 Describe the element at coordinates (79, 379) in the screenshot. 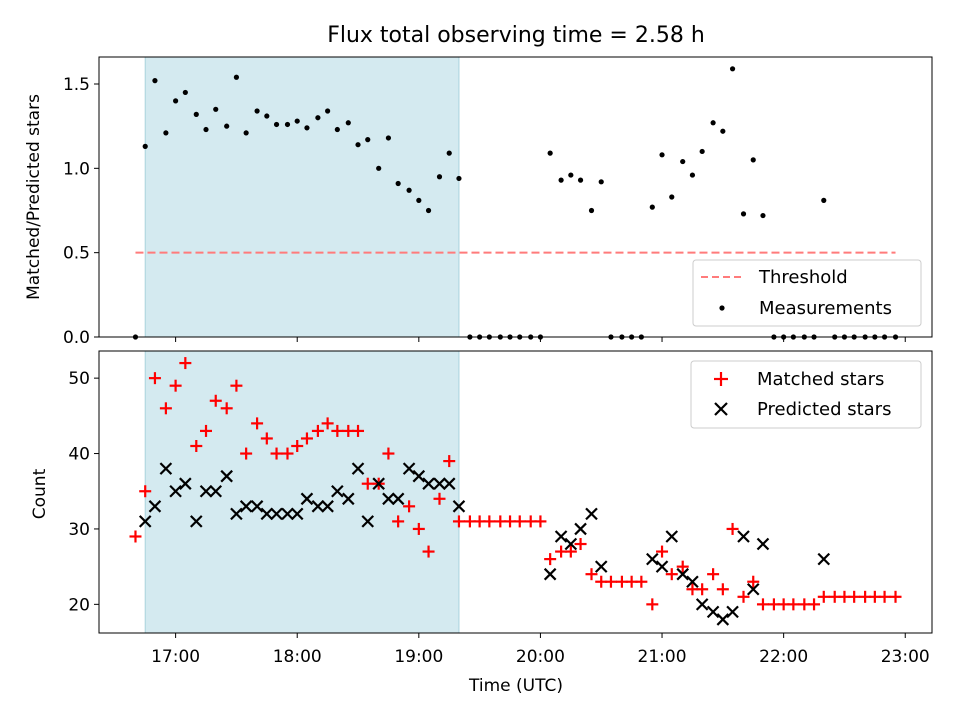

I see `y-tick-label: 50` at that location.